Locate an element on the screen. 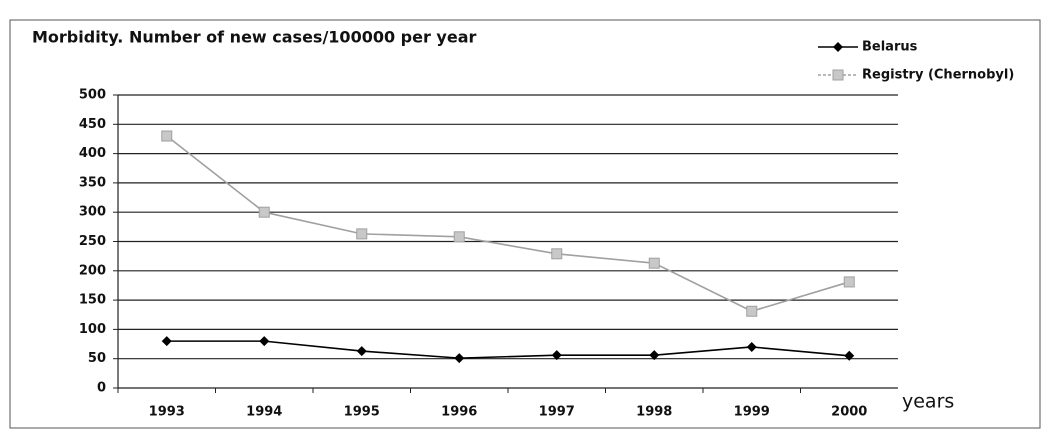 The image size is (1046, 431). x-tick-label: 1995 is located at coordinates (362, 412).